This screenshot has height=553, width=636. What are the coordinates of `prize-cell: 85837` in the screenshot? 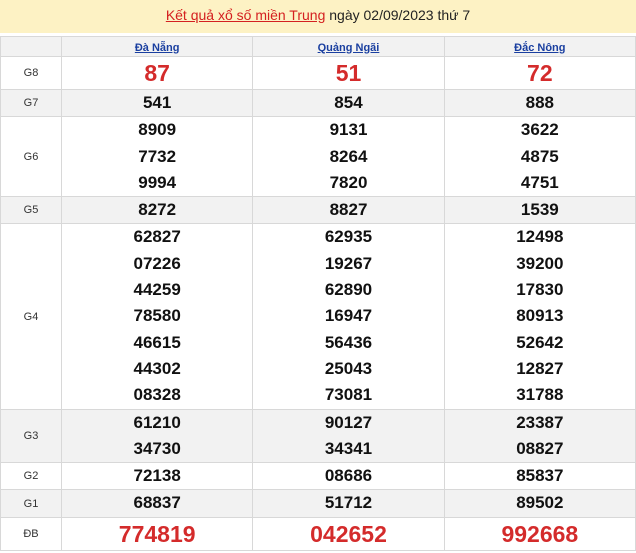 It's located at (539, 476).